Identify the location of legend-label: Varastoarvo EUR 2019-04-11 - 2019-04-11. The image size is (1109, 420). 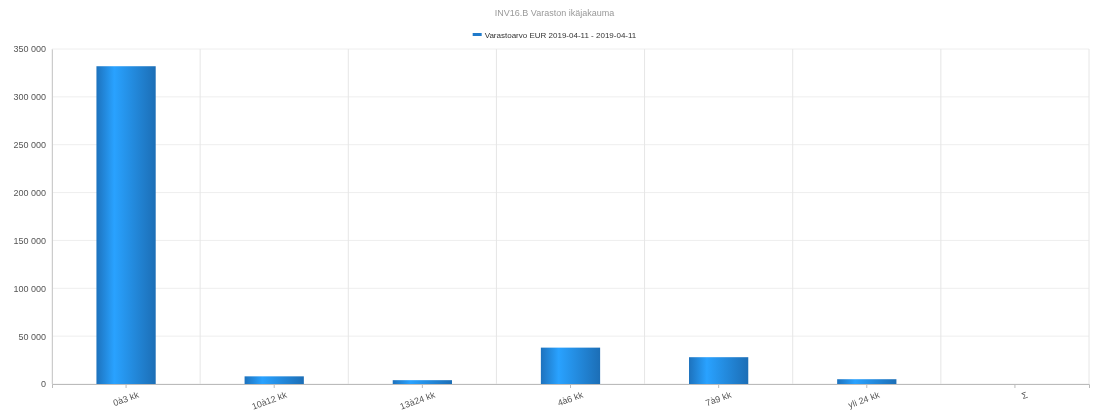
(560, 35).